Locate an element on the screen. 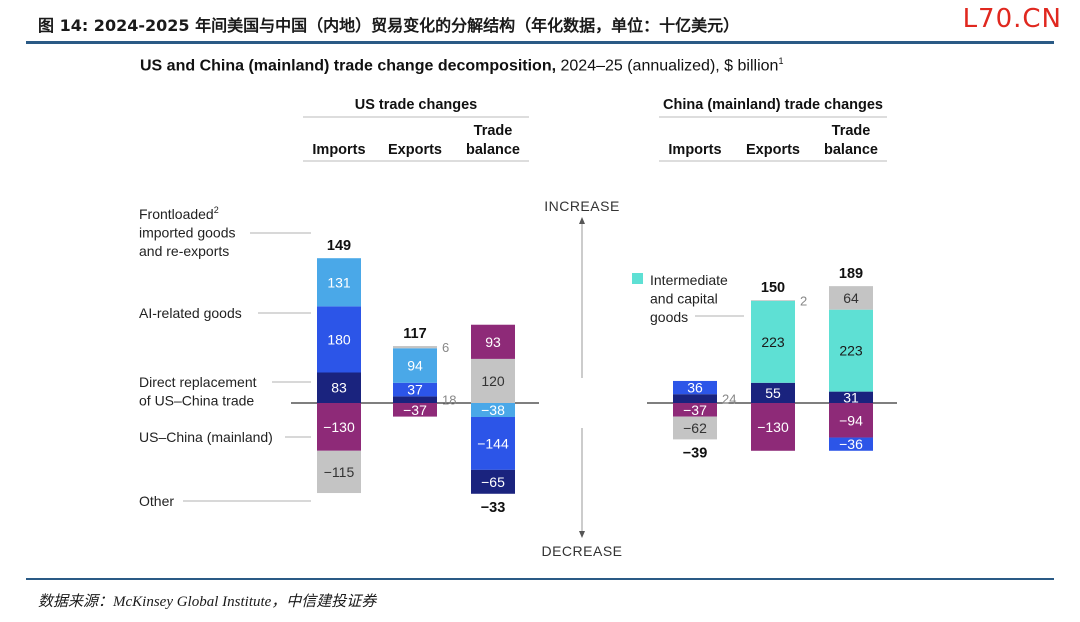  data-label: 37 is located at coordinates (415, 390).